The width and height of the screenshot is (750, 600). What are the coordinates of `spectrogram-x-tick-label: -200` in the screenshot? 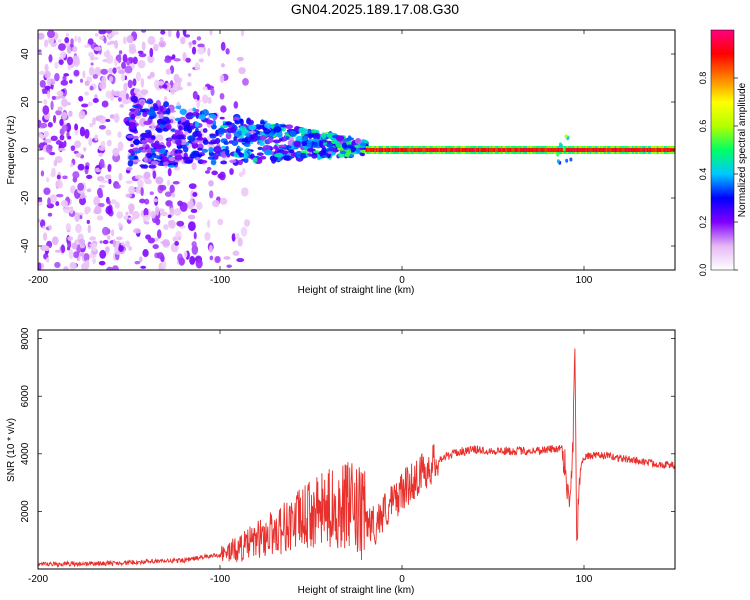 It's located at (38, 280).